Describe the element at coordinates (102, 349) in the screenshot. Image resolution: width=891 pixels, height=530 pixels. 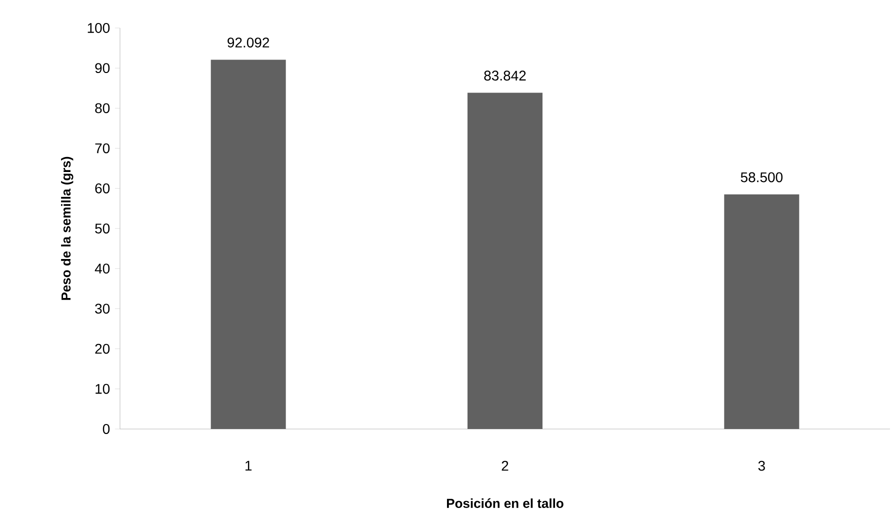
I see `y-tick-label: 20` at that location.